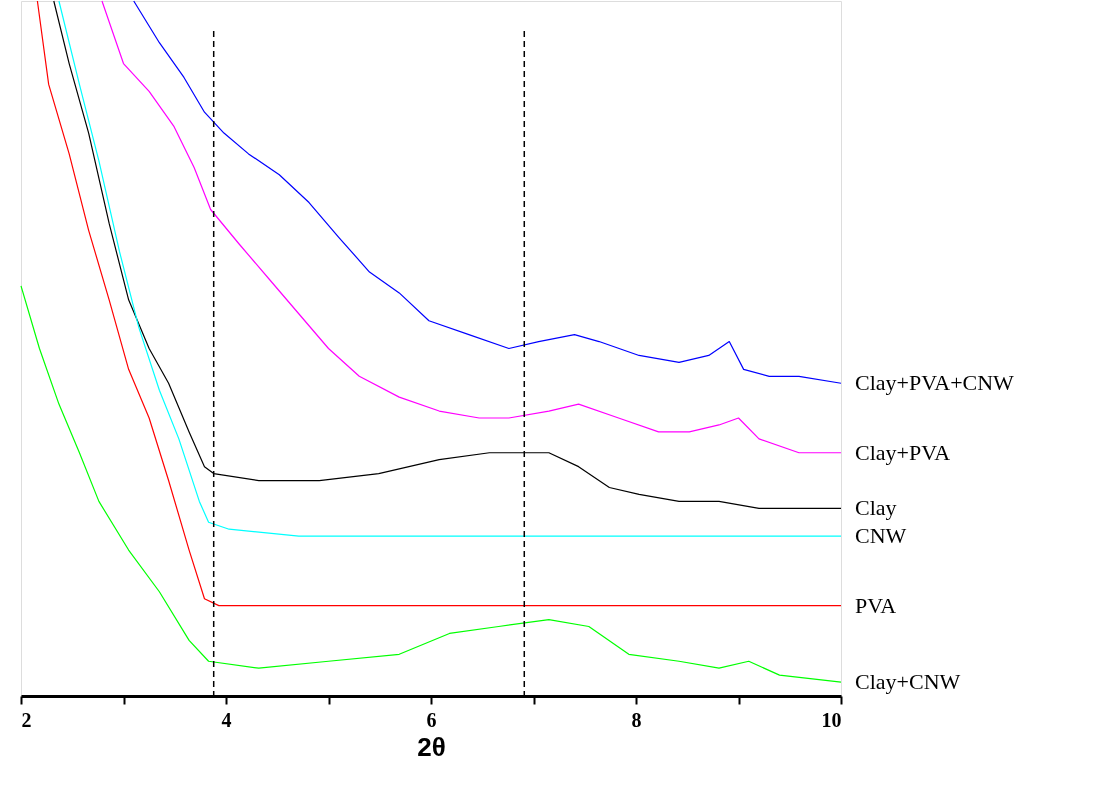 The width and height of the screenshot is (1103, 794). Describe the element at coordinates (636, 719) in the screenshot. I see `x-tick-label: 8` at that location.